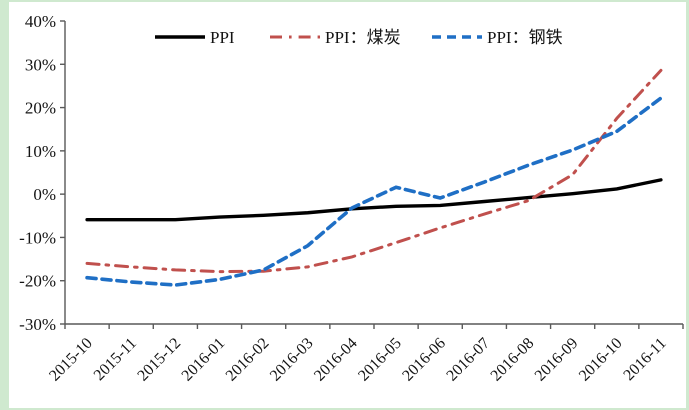  Describe the element at coordinates (248, 360) in the screenshot. I see `x-tick-label: 2016-02` at that location.